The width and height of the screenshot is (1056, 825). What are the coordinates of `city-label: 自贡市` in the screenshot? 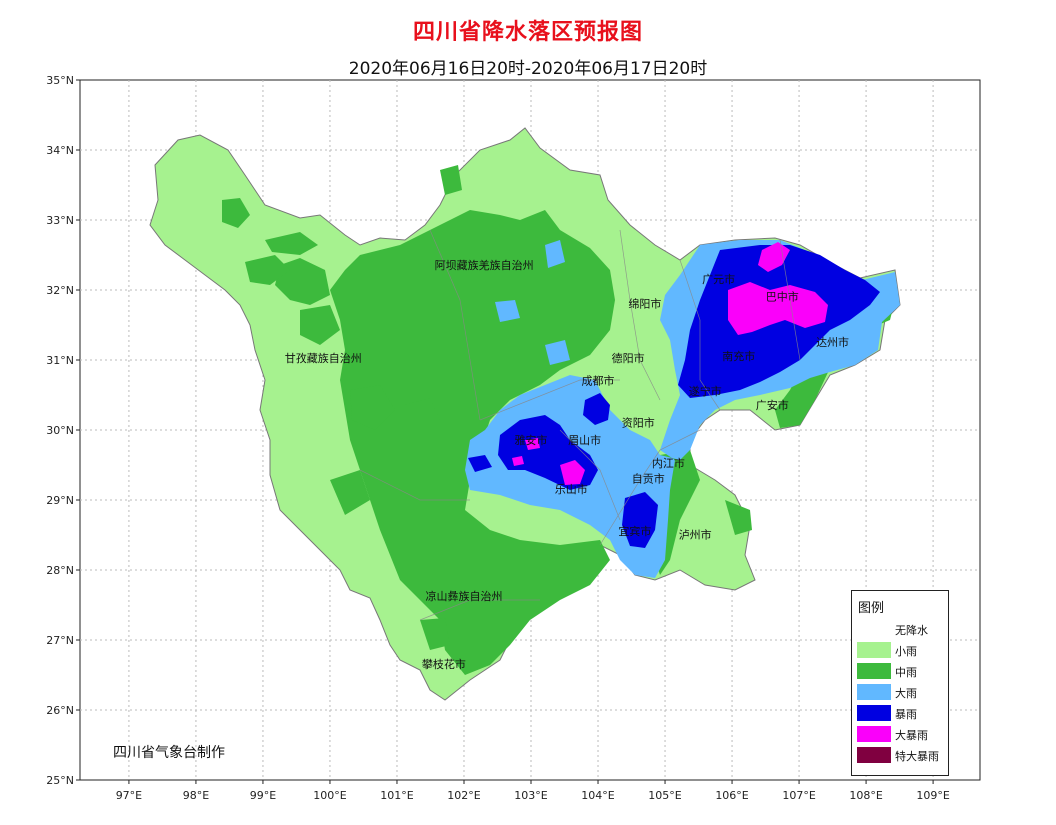 It's located at (648, 479).